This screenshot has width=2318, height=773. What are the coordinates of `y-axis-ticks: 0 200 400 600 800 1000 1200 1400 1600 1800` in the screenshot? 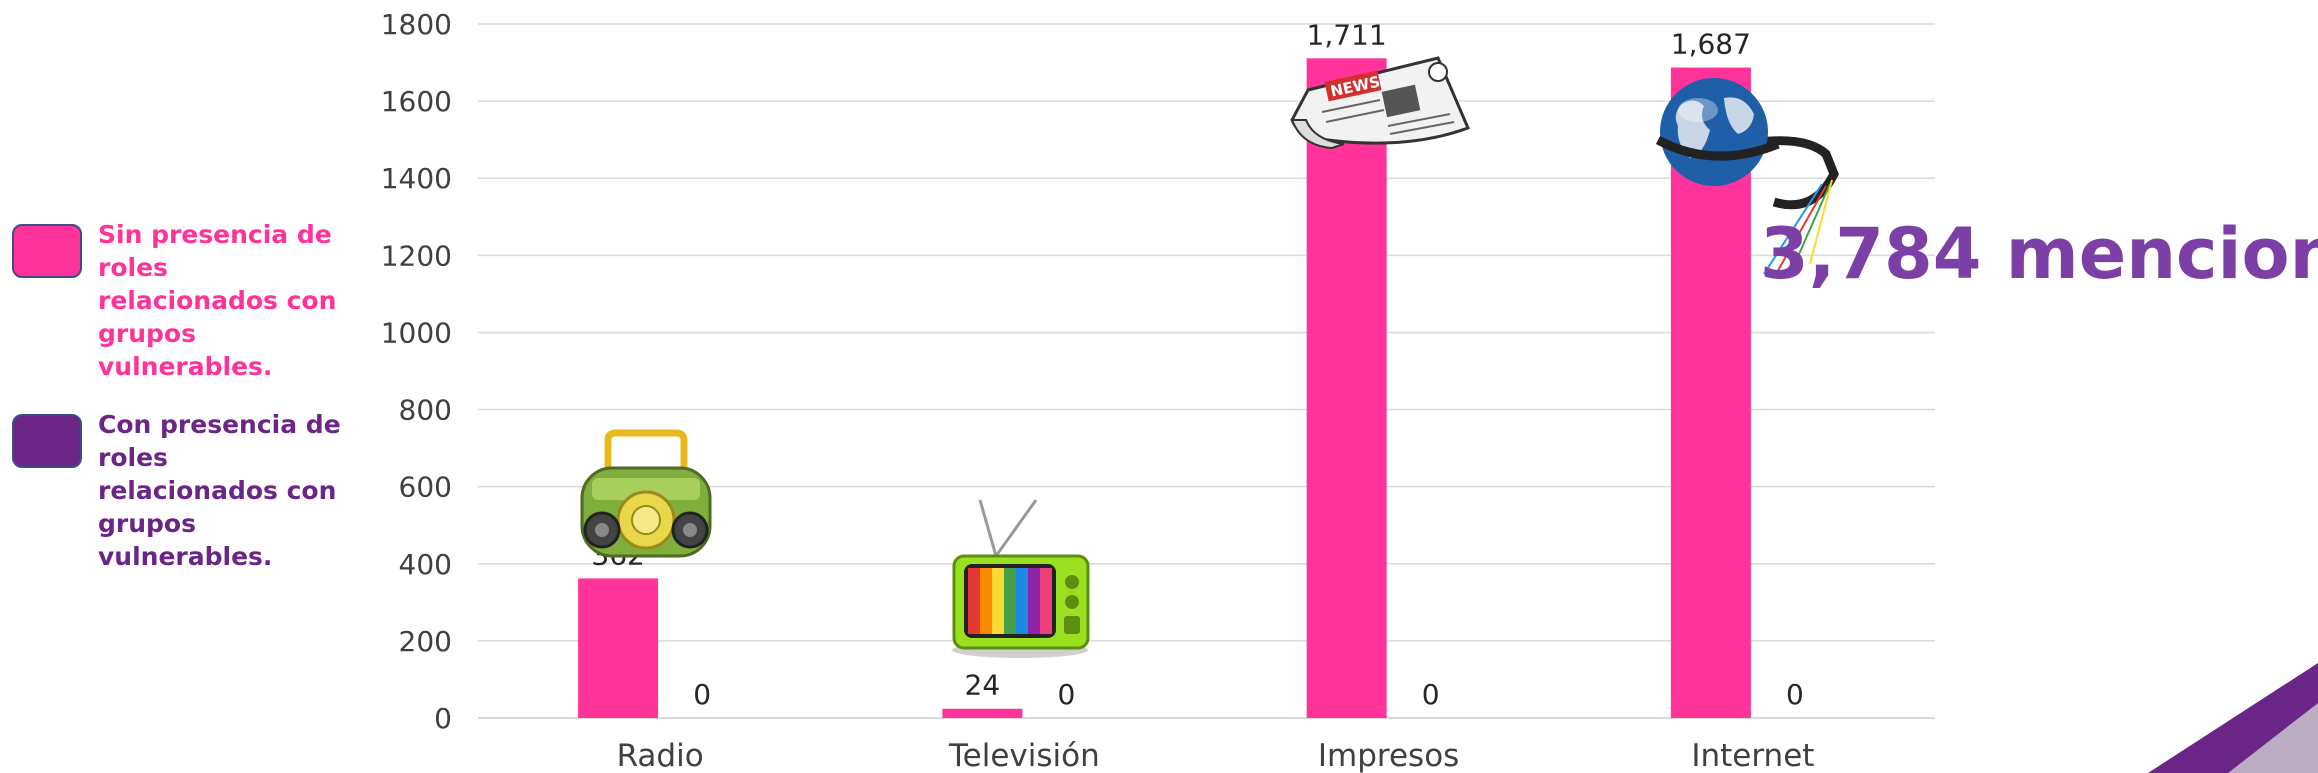 It's located at (416, 371).